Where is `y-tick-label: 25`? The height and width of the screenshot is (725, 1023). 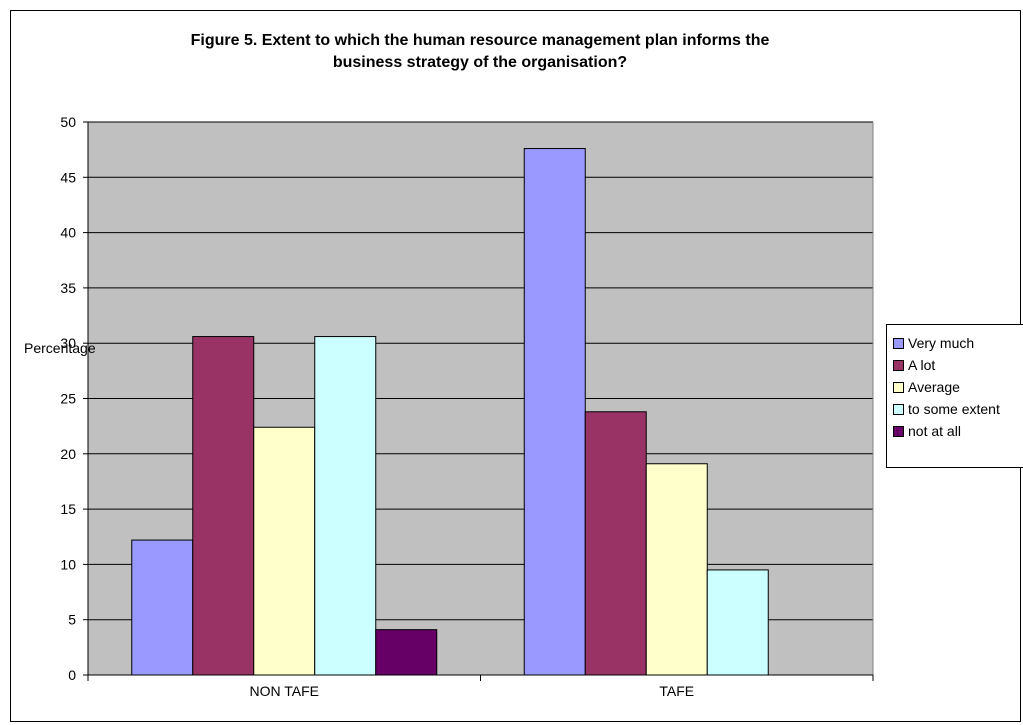 y-tick-label: 25 is located at coordinates (68, 399).